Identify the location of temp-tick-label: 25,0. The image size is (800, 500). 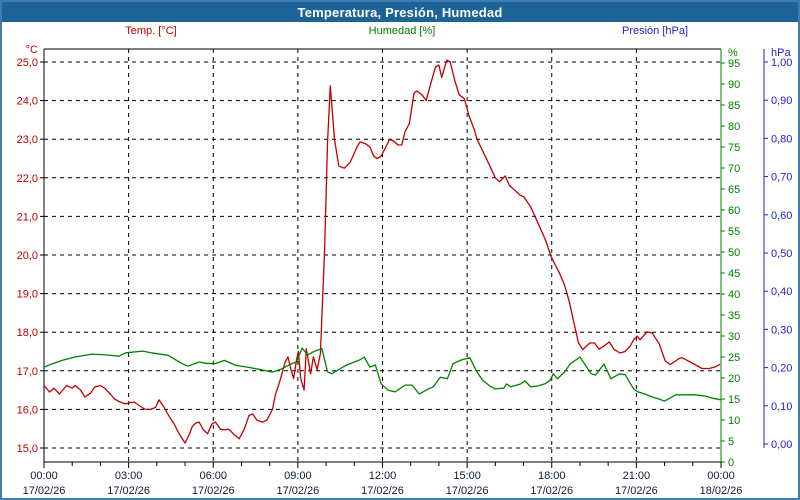
(27, 63).